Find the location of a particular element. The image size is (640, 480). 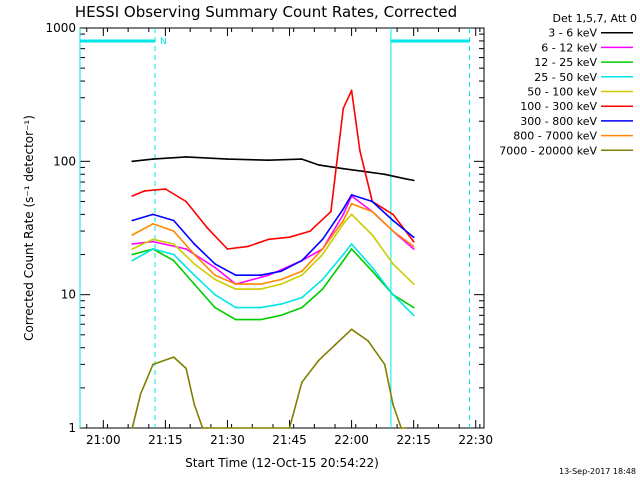

x-tick-label: 21:00 is located at coordinates (103, 440).